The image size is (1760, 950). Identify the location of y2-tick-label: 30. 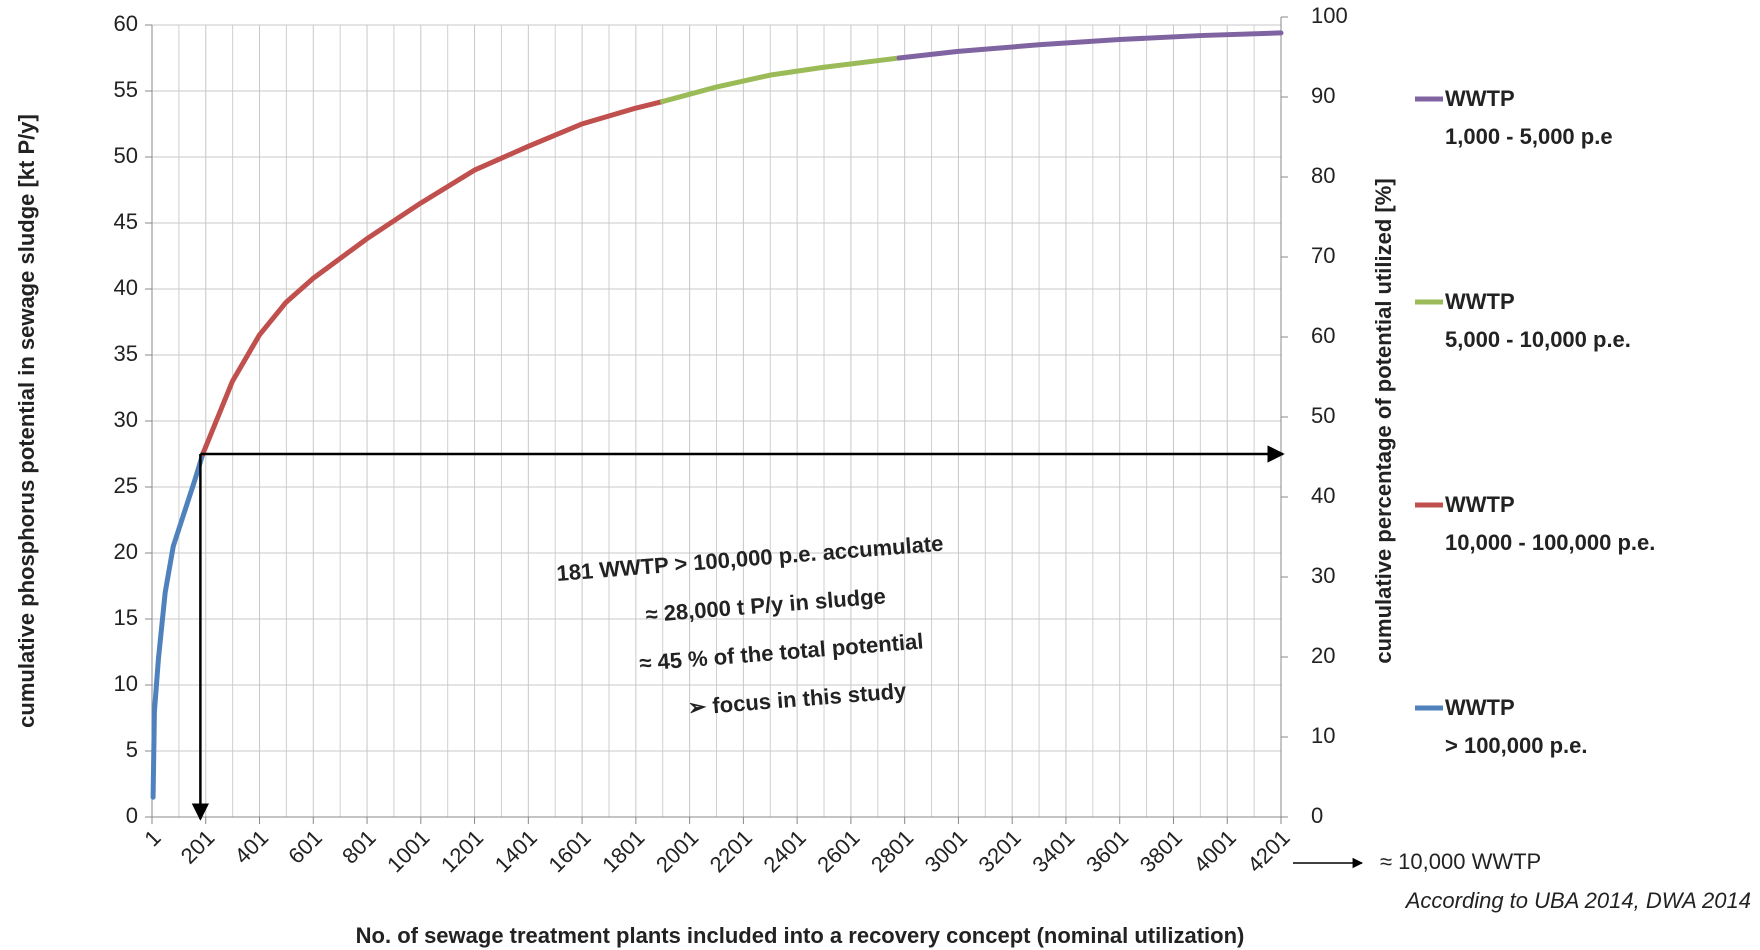
(1323, 575).